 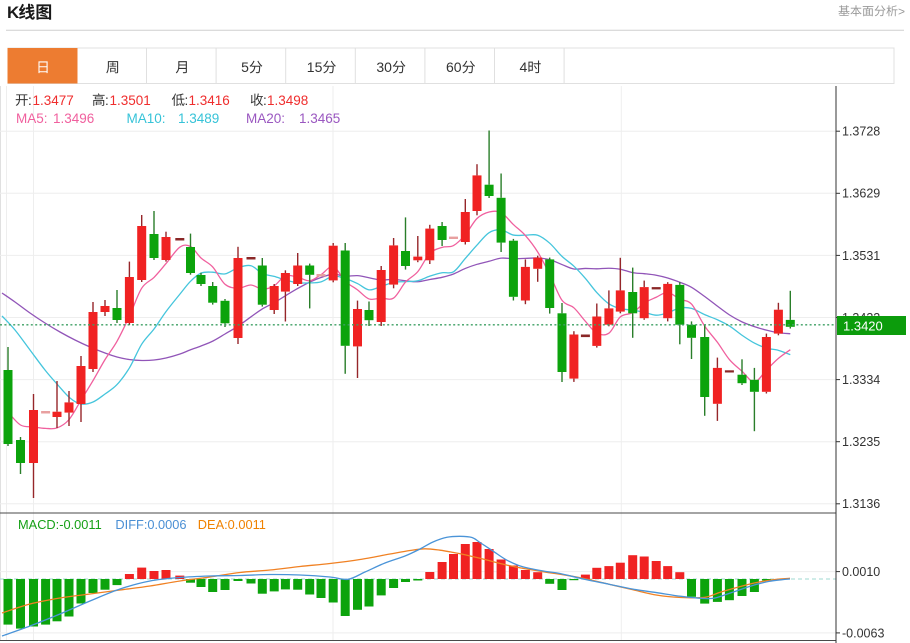 What do you see at coordinates (198, 118) in the screenshot?
I see `svg-text: 1.3489` at bounding box center [198, 118].